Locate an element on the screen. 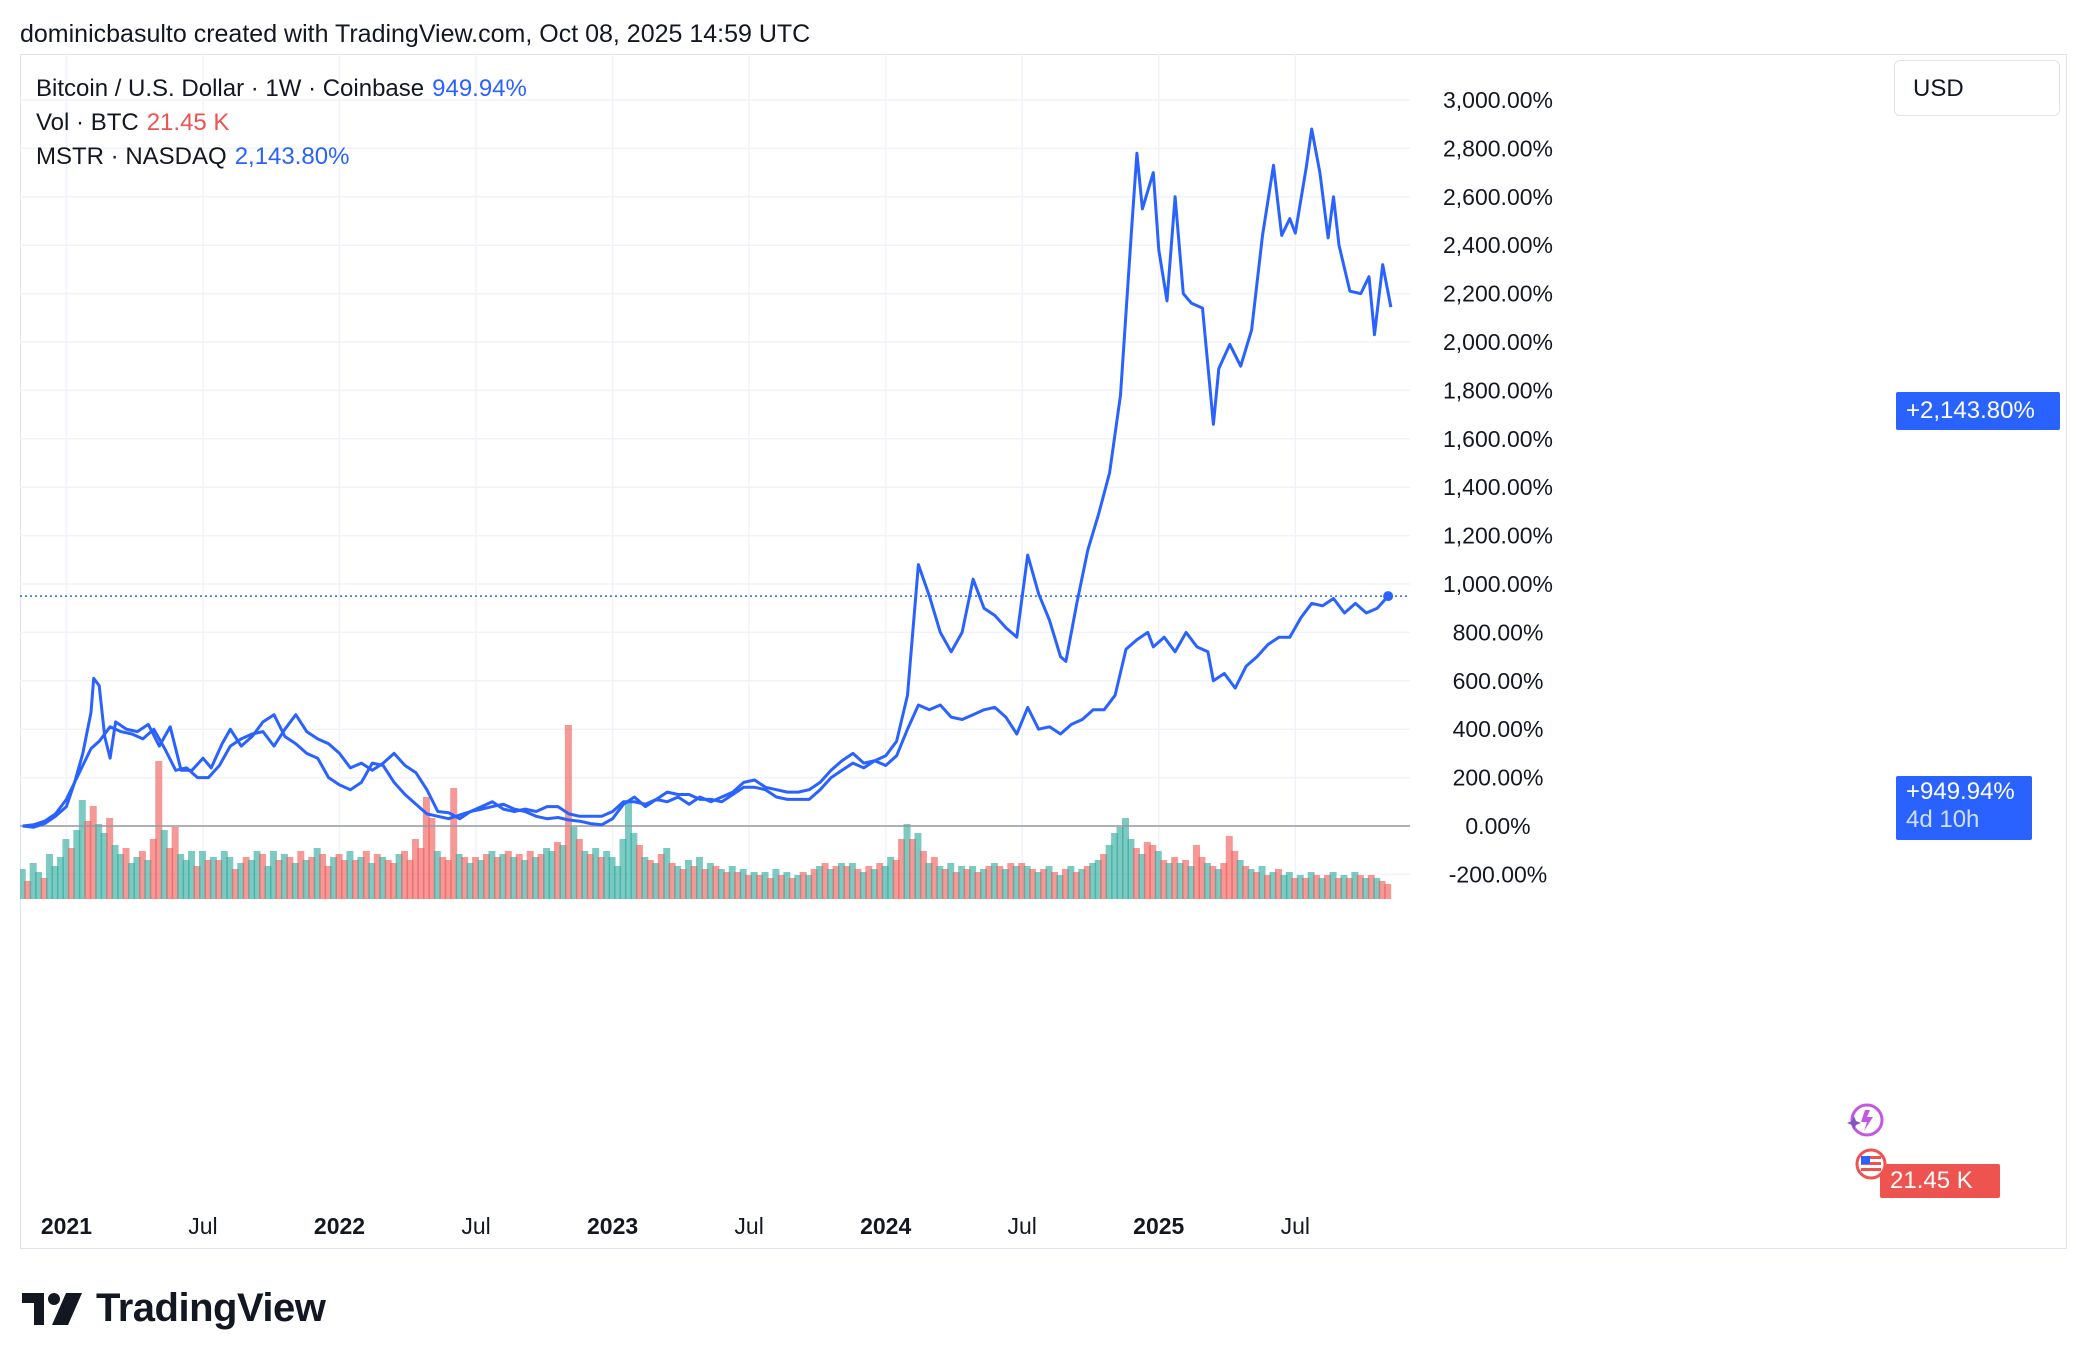 The height and width of the screenshot is (1366, 2076). us-flag-icon is located at coordinates (1871, 1164).